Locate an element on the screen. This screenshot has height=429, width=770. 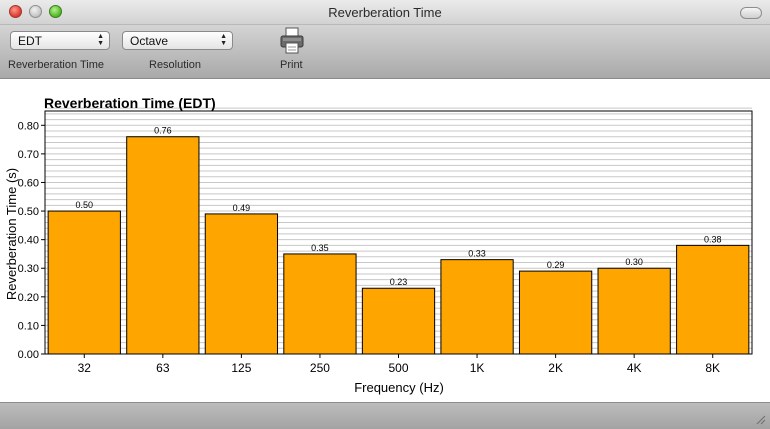
reverberation-time-select: EDT ▲ ▼ is located at coordinates (60, 40).